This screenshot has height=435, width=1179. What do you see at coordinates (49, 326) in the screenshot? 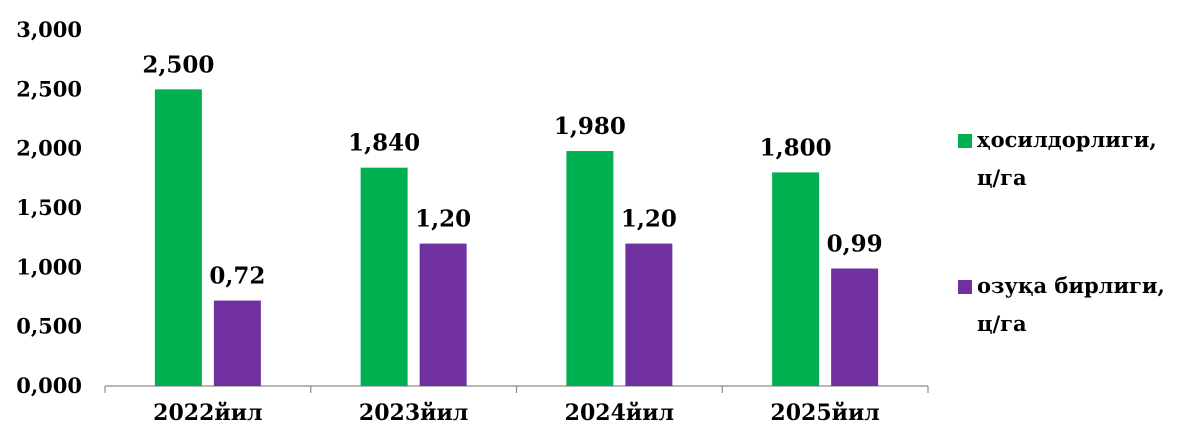
I see `y-tick-label: 0,500` at bounding box center [49, 326].